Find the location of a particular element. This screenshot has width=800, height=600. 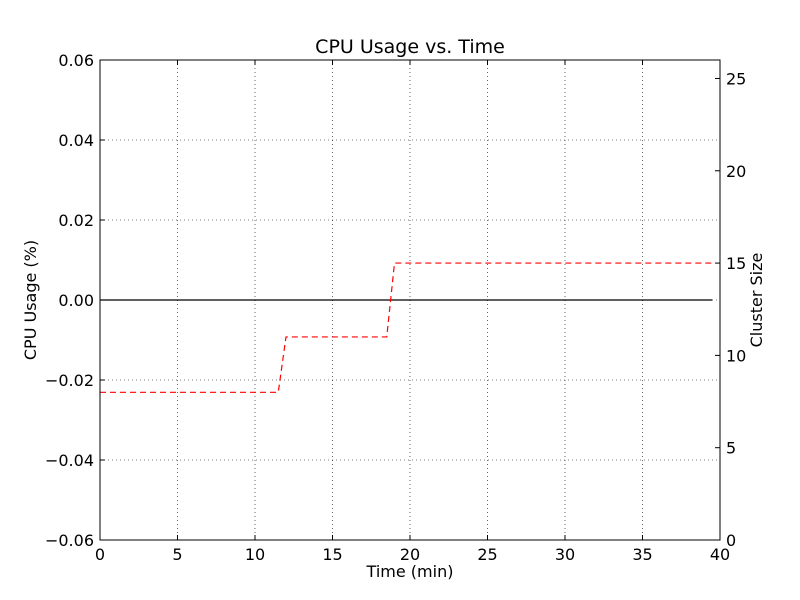

y-tick-label: −0.04 is located at coordinates (69, 460).